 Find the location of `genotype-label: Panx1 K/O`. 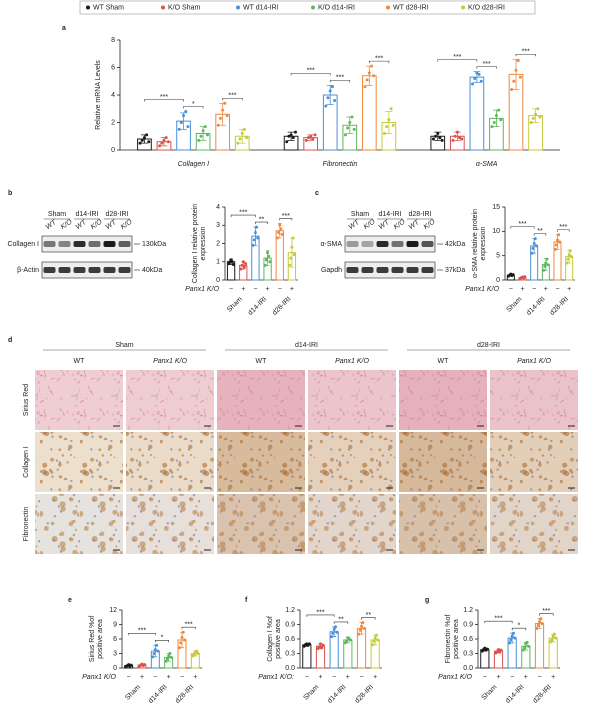

genotype-label: Panx1 K/O is located at coordinates (170, 361).